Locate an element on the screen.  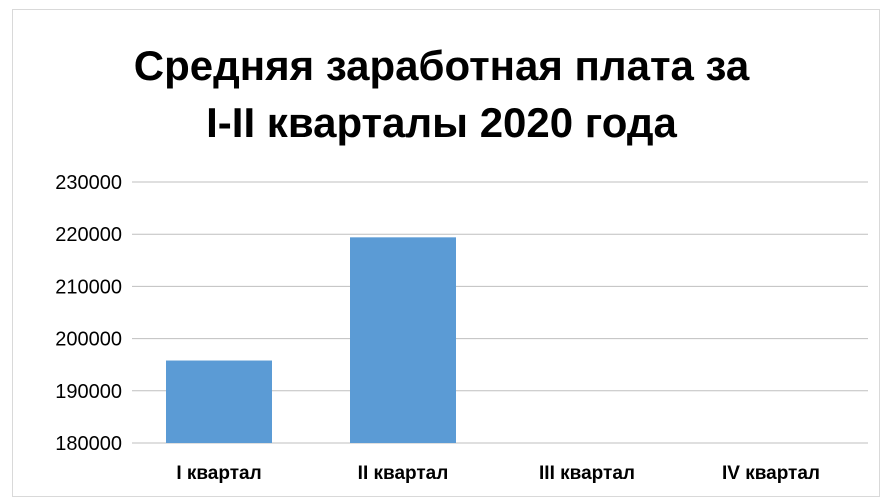
x-category-label: III квартал is located at coordinates (587, 473).